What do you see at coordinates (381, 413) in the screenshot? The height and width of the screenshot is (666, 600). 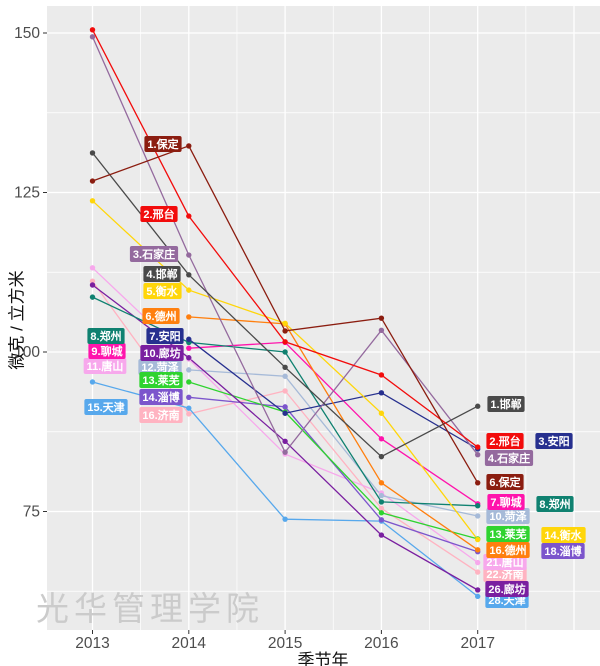 I see `data-point-衡水-2016` at bounding box center [381, 413].